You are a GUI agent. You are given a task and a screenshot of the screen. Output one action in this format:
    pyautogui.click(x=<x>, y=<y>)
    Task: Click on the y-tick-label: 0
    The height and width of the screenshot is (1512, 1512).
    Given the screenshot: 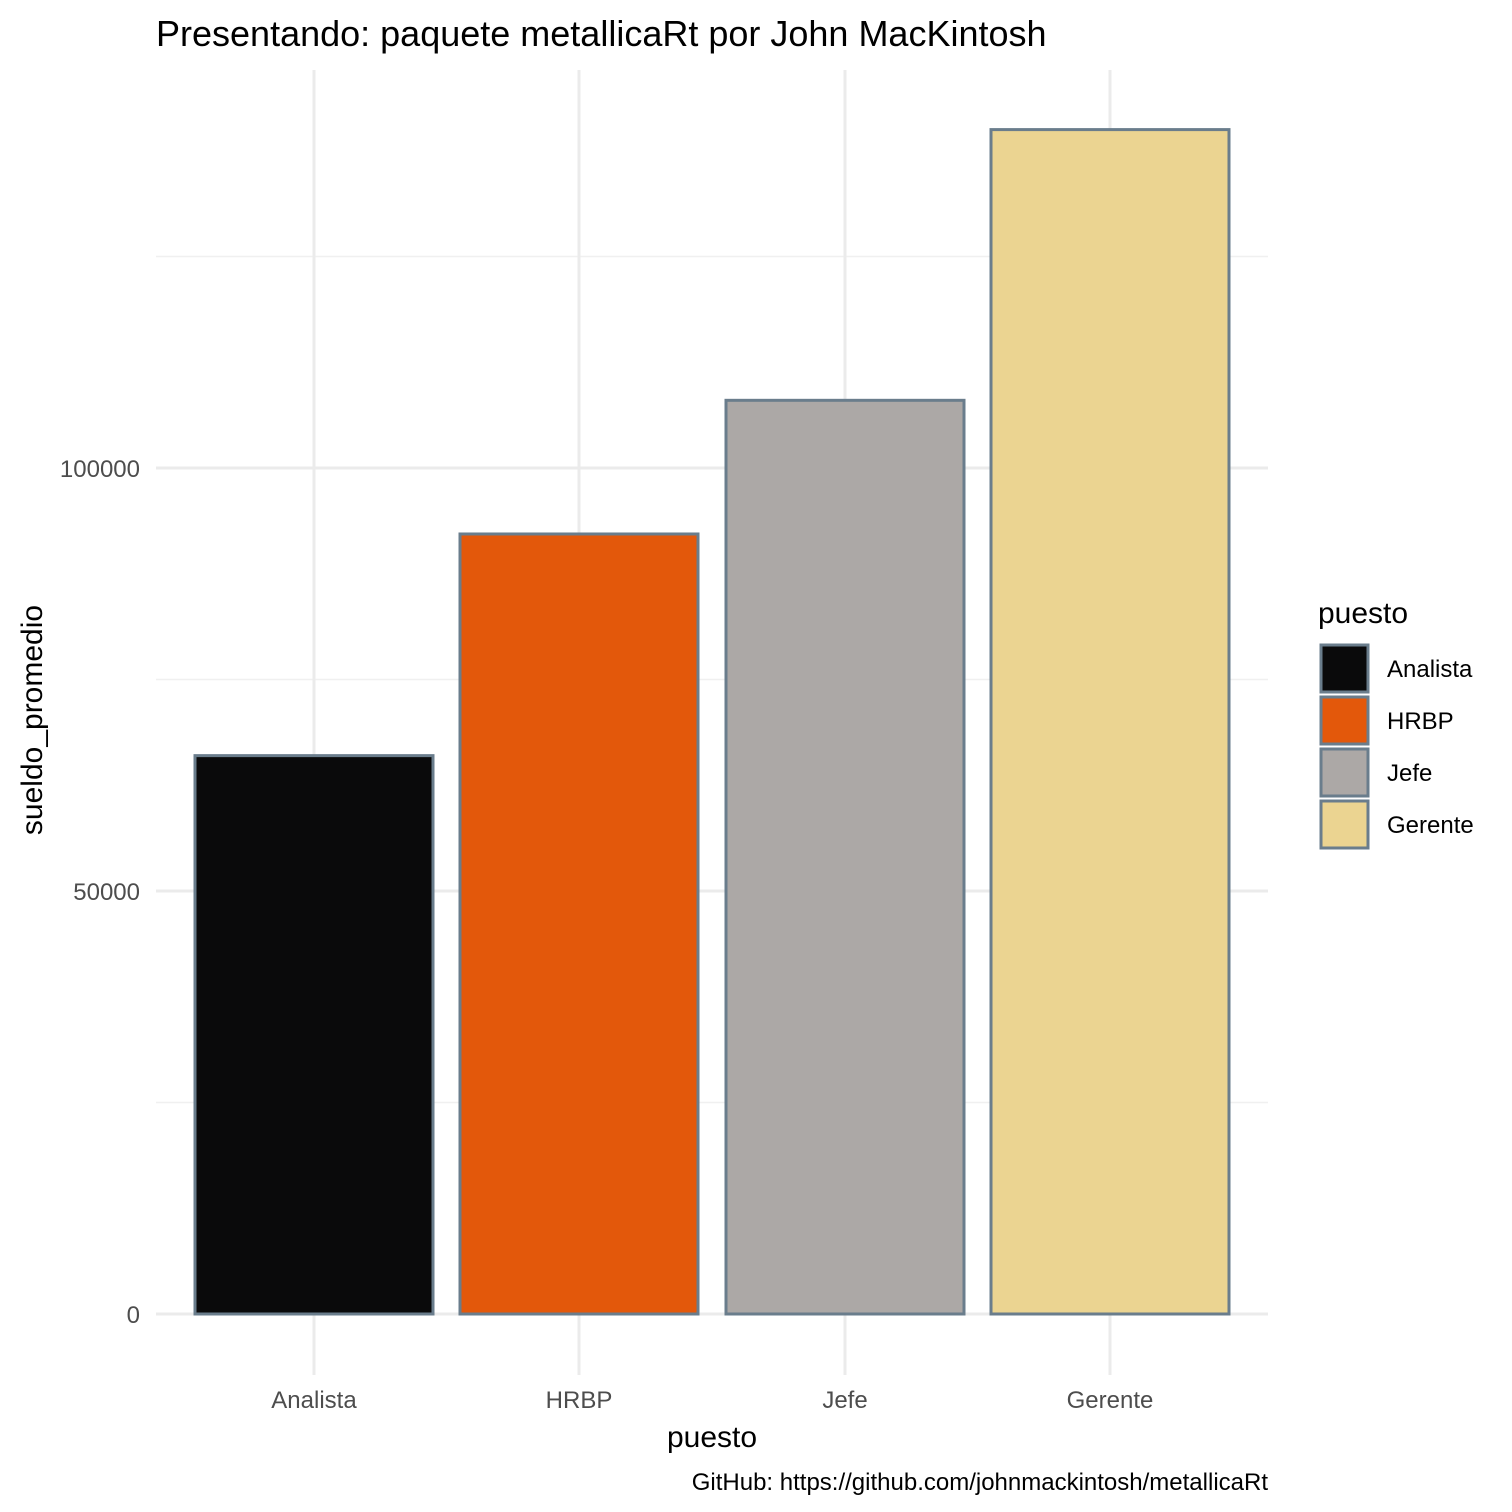 What is the action you would take?
    pyautogui.click(x=133, y=1315)
    